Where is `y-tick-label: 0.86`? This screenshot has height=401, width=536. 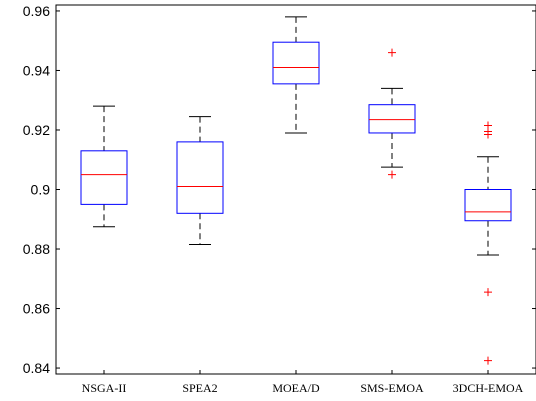
y-tick-label: 0.86 is located at coordinates (36, 309).